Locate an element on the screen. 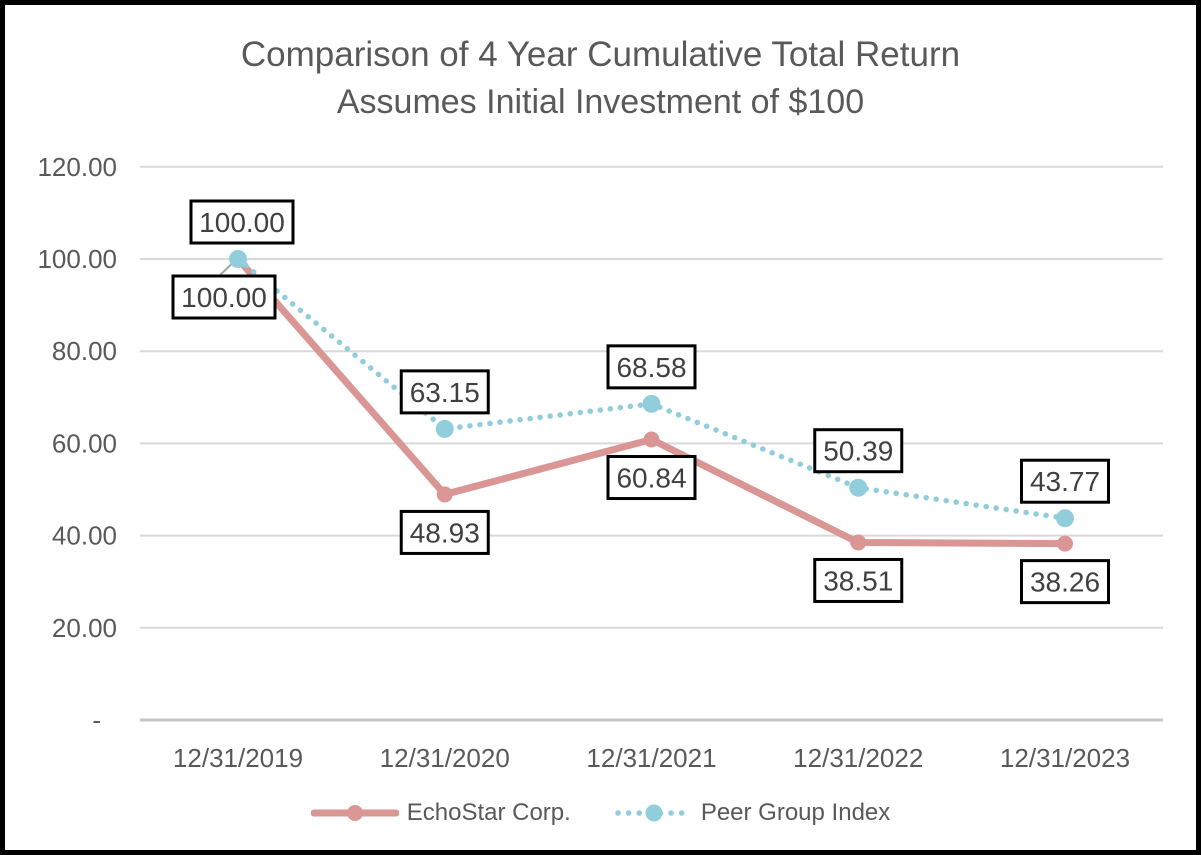 The width and height of the screenshot is (1201, 855). y-tick-label: 100.00 is located at coordinates (77, 259).